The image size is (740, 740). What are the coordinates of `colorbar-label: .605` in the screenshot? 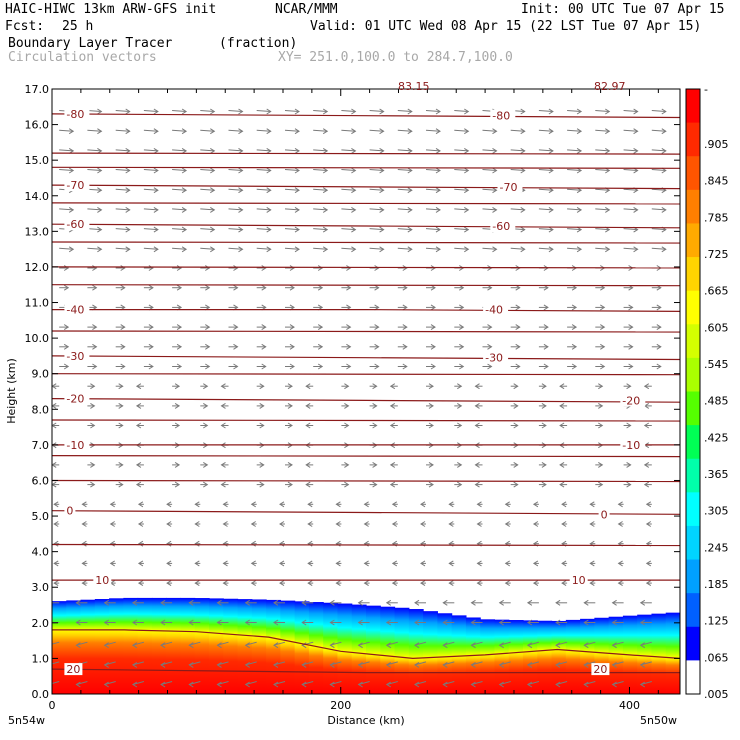 It's located at (716, 327).